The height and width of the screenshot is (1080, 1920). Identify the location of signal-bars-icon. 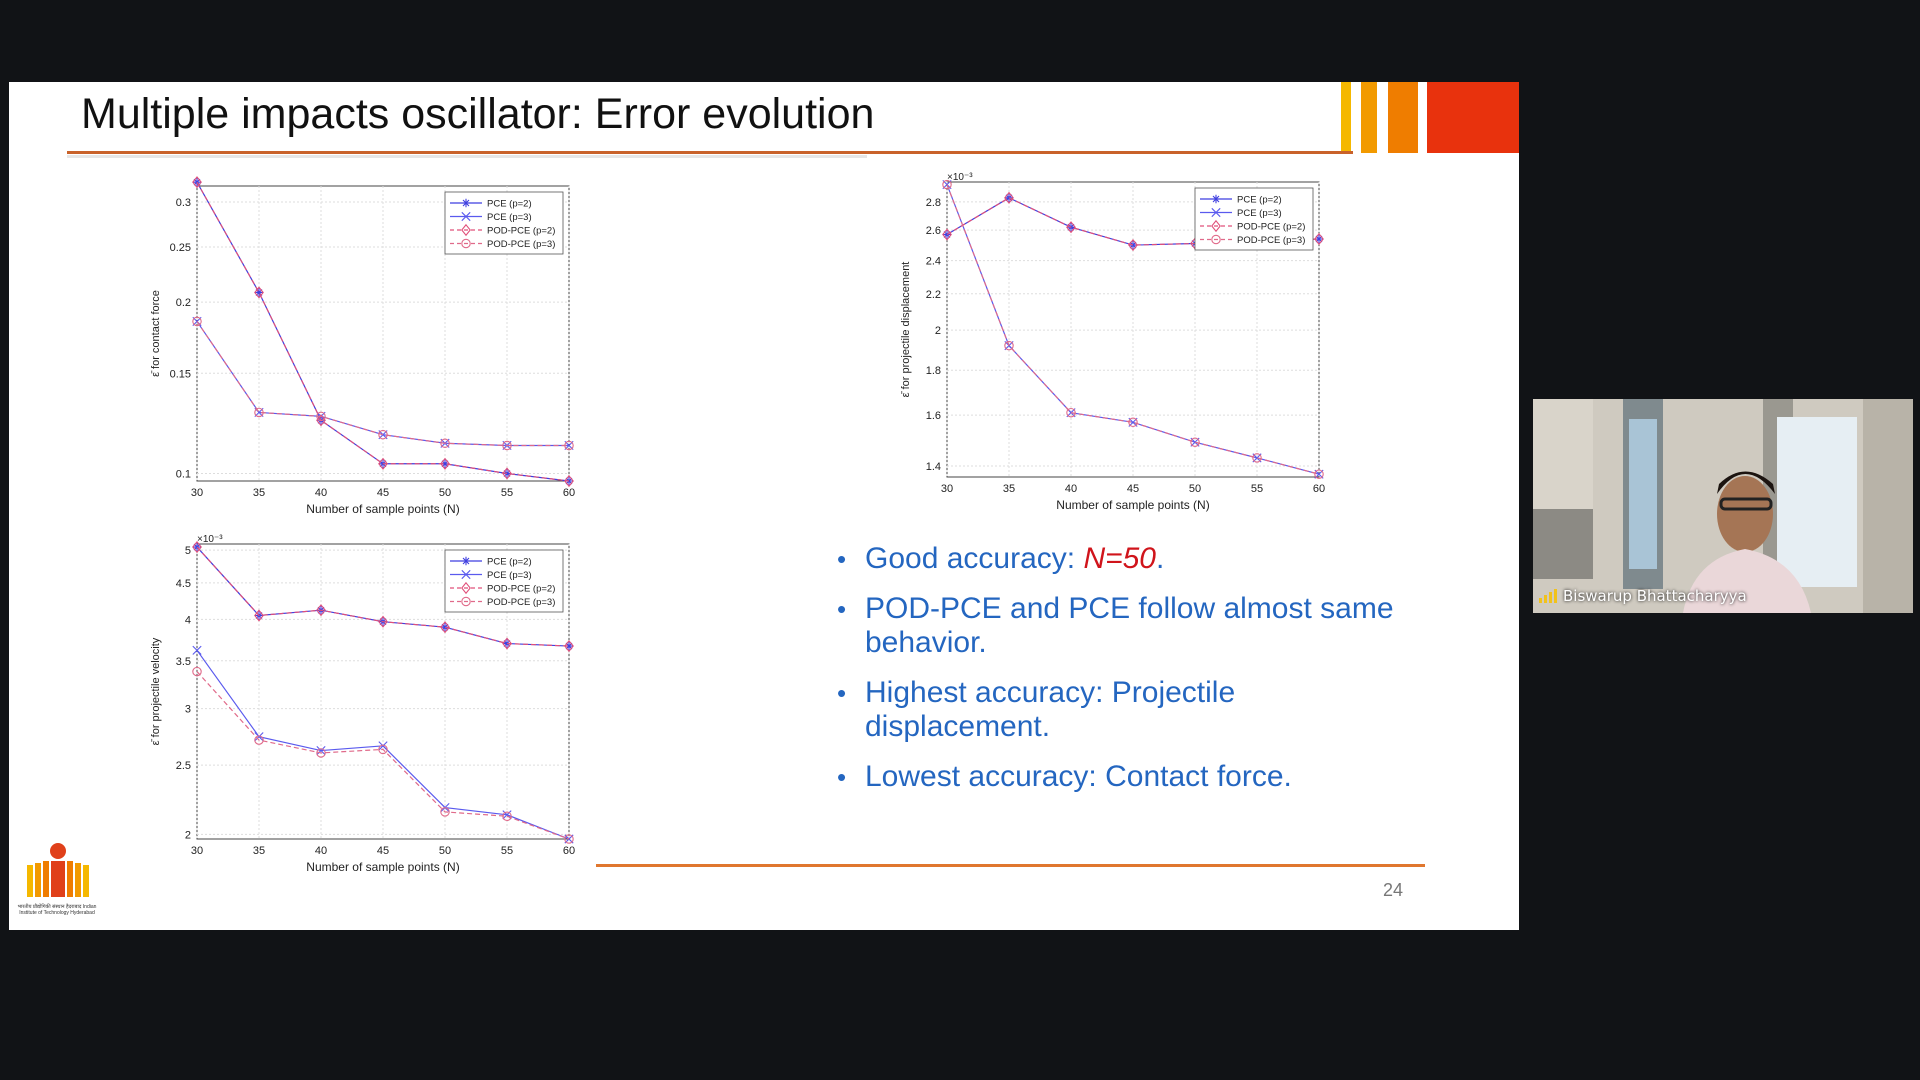
(1548, 596).